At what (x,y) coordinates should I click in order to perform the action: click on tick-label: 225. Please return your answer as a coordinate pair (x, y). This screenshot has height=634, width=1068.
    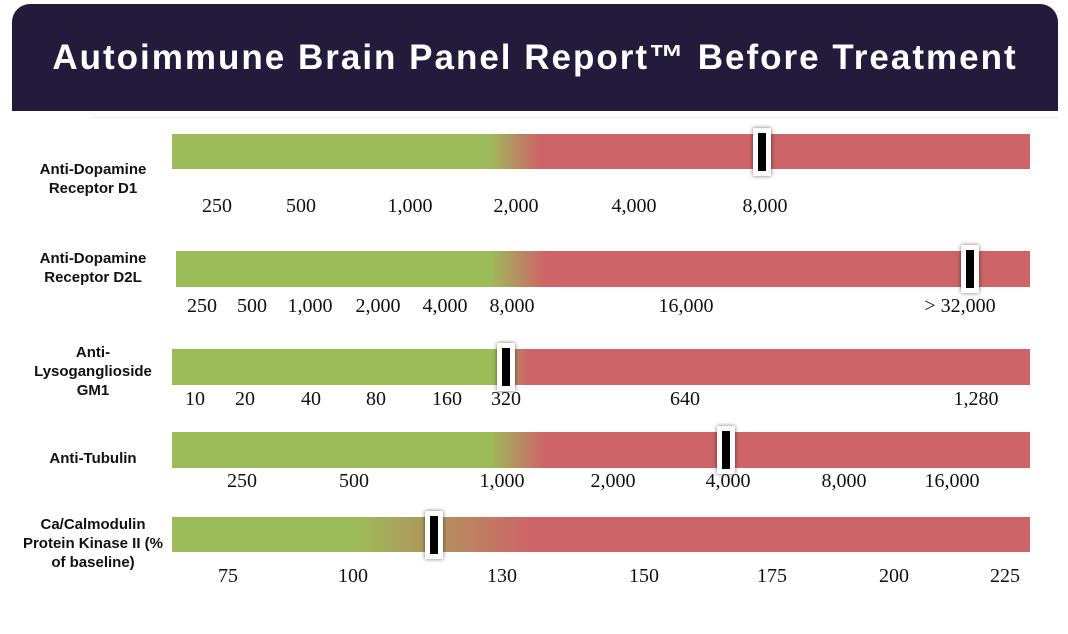
    Looking at the image, I should click on (1005, 576).